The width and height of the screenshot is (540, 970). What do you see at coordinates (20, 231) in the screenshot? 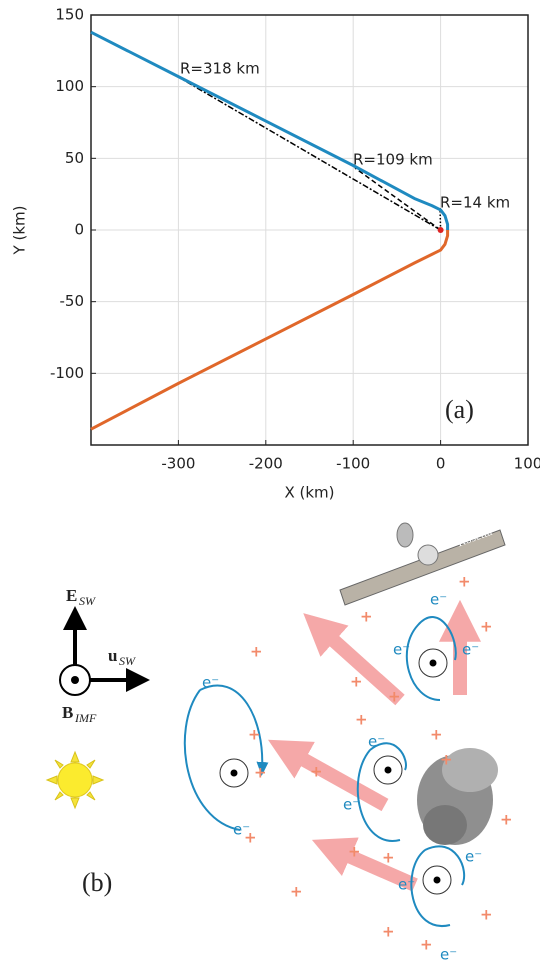
I see `y-axis-label: Y (km)` at bounding box center [20, 231].